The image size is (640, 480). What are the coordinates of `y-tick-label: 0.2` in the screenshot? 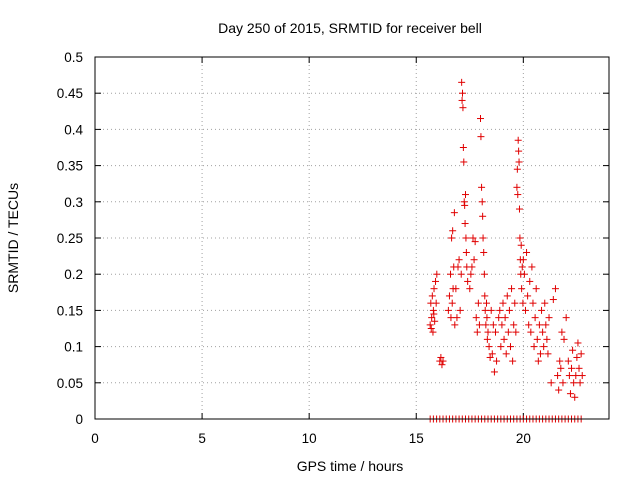 It's located at (73, 274).